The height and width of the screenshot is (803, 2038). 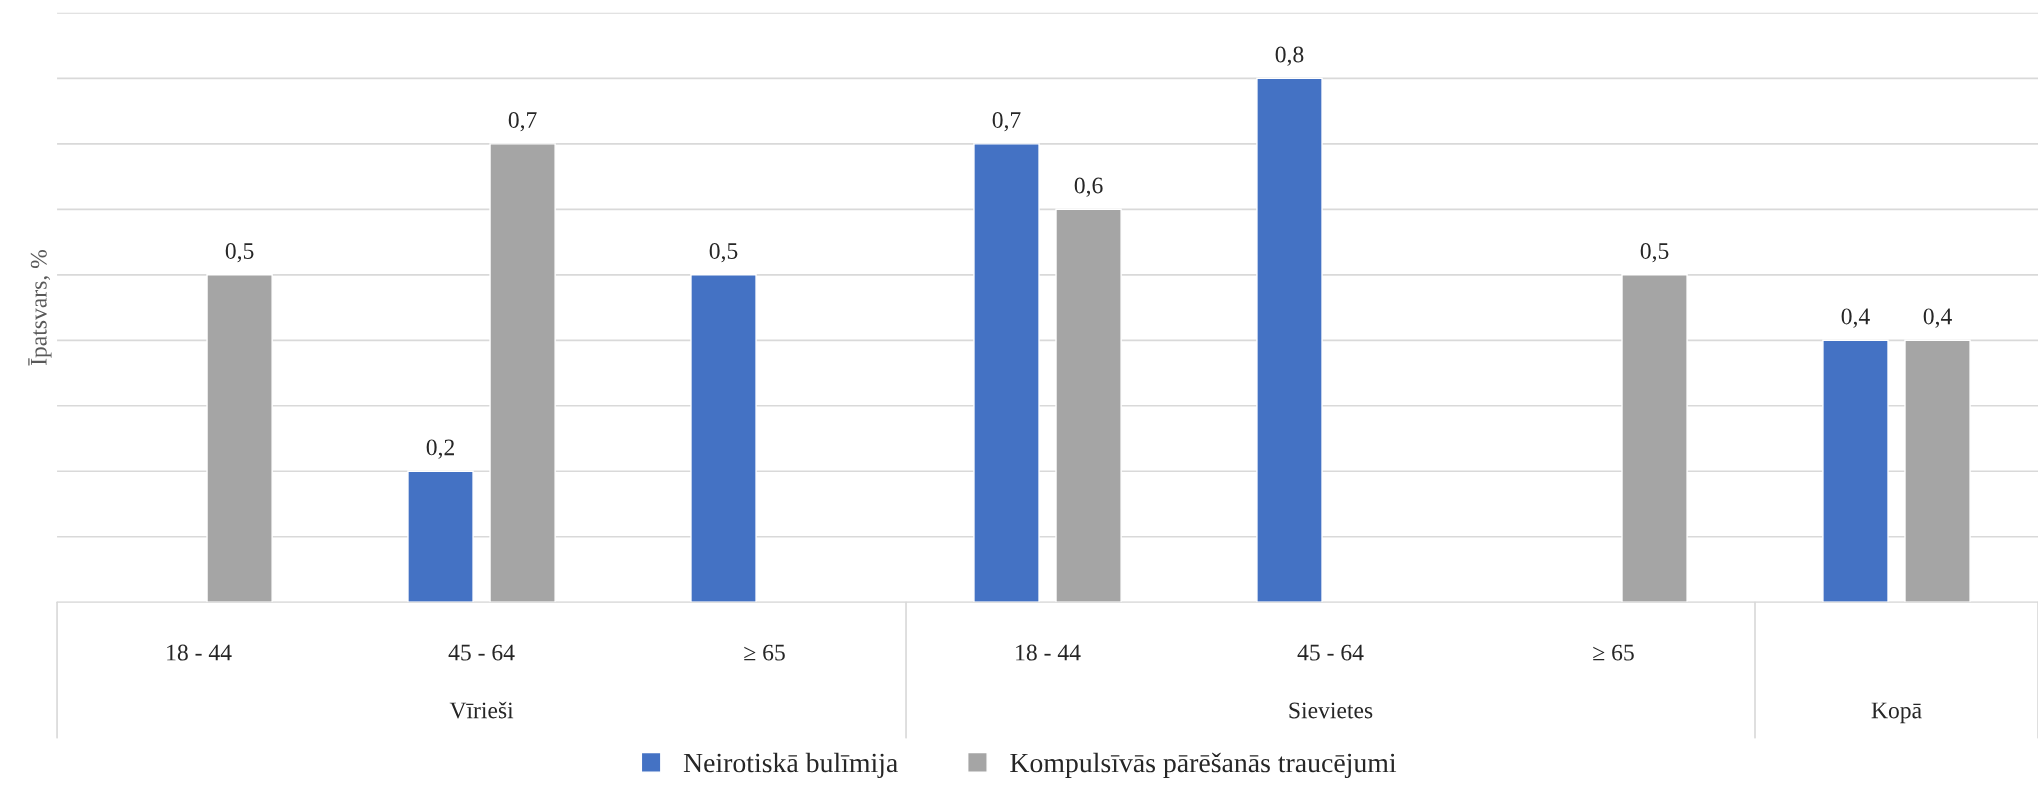 I want to click on data-label: 0,6, so click(x=1088, y=187).